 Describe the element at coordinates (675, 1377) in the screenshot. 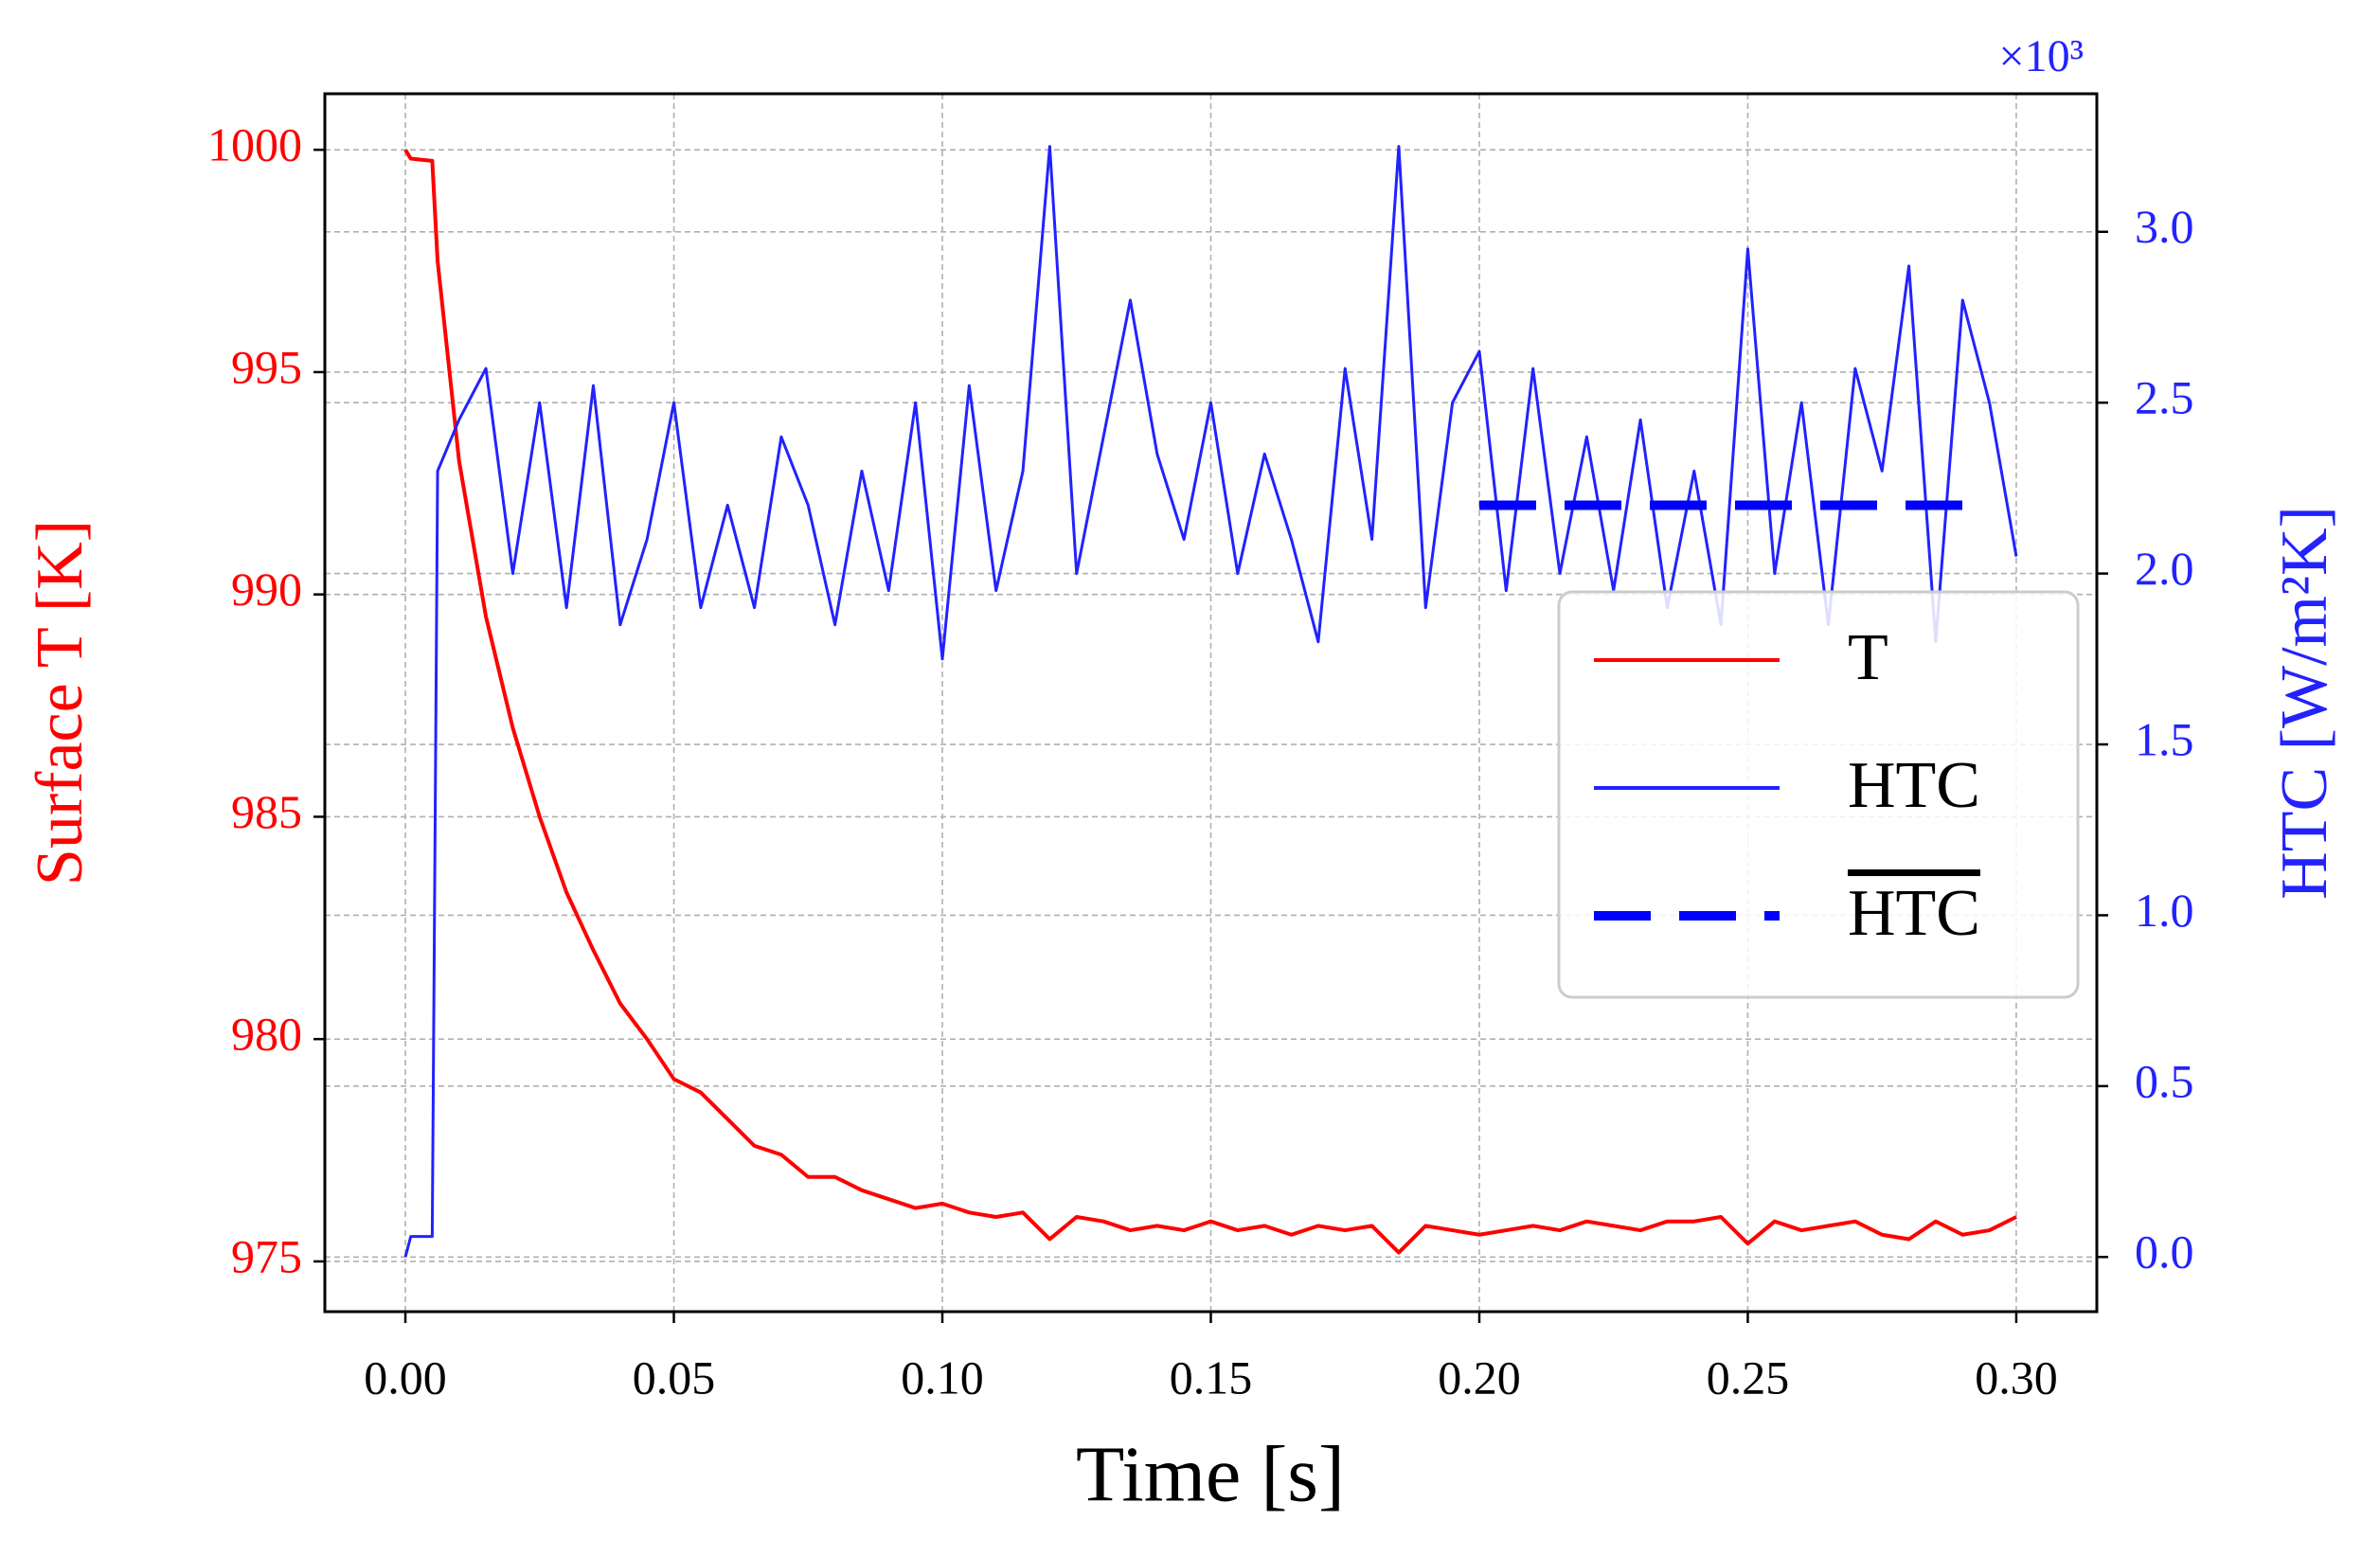

I see `x-tick-label: 0.05` at that location.